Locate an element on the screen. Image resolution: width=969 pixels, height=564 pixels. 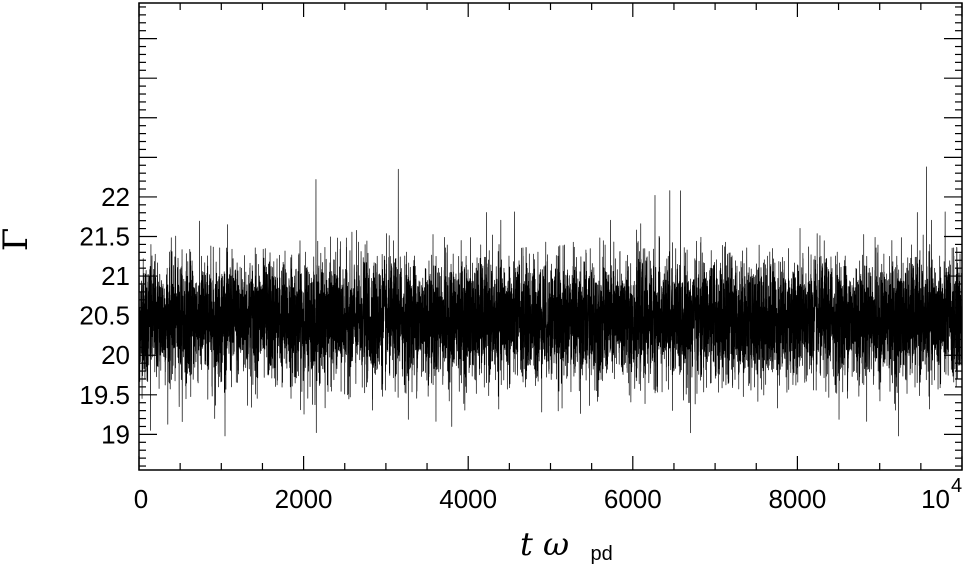
y-tick-label: 21 is located at coordinates (115, 276).